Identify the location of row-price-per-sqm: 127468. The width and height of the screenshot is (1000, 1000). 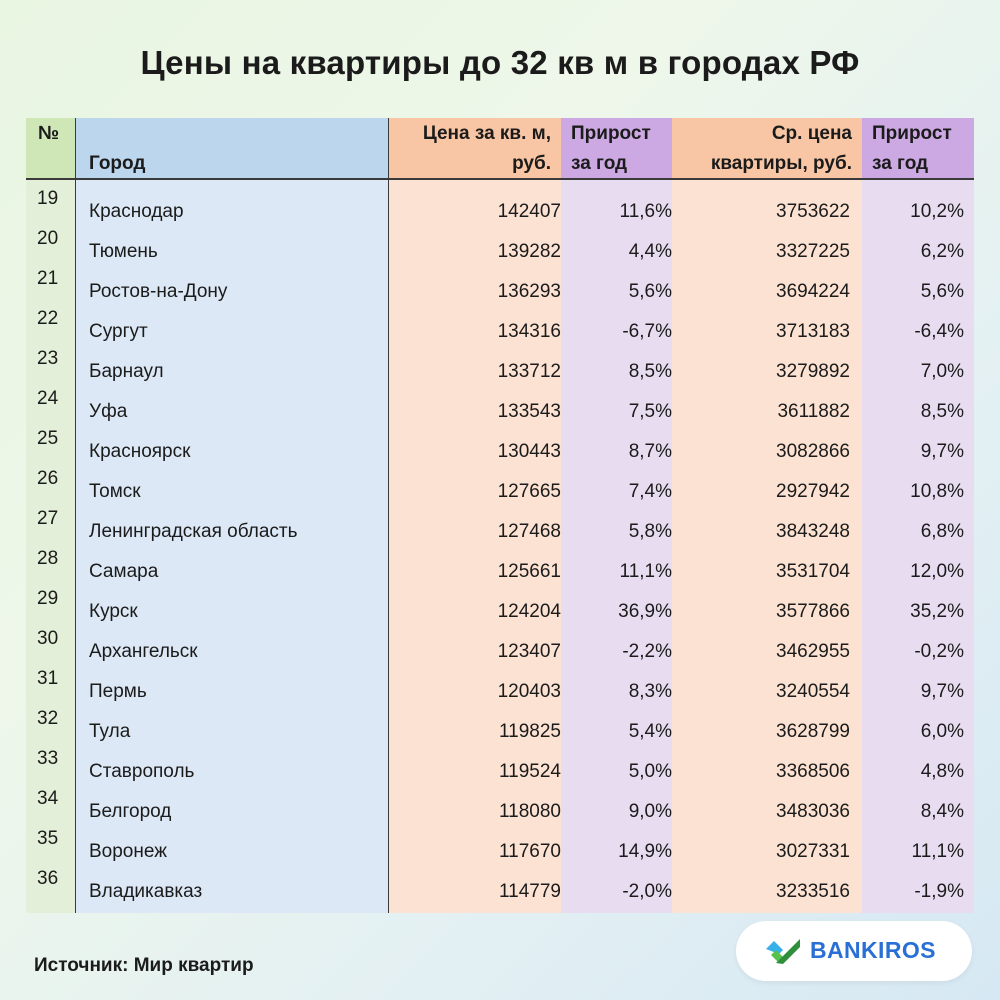
(529, 531).